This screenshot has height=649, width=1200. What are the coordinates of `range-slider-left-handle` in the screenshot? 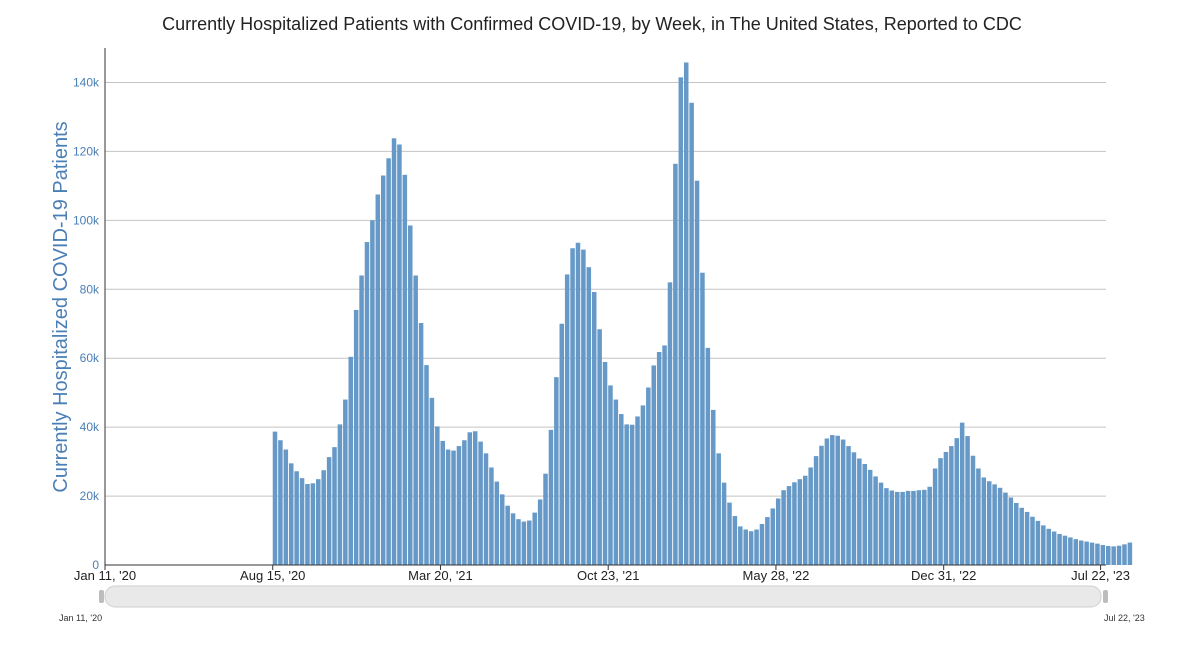 It's located at (101, 596).